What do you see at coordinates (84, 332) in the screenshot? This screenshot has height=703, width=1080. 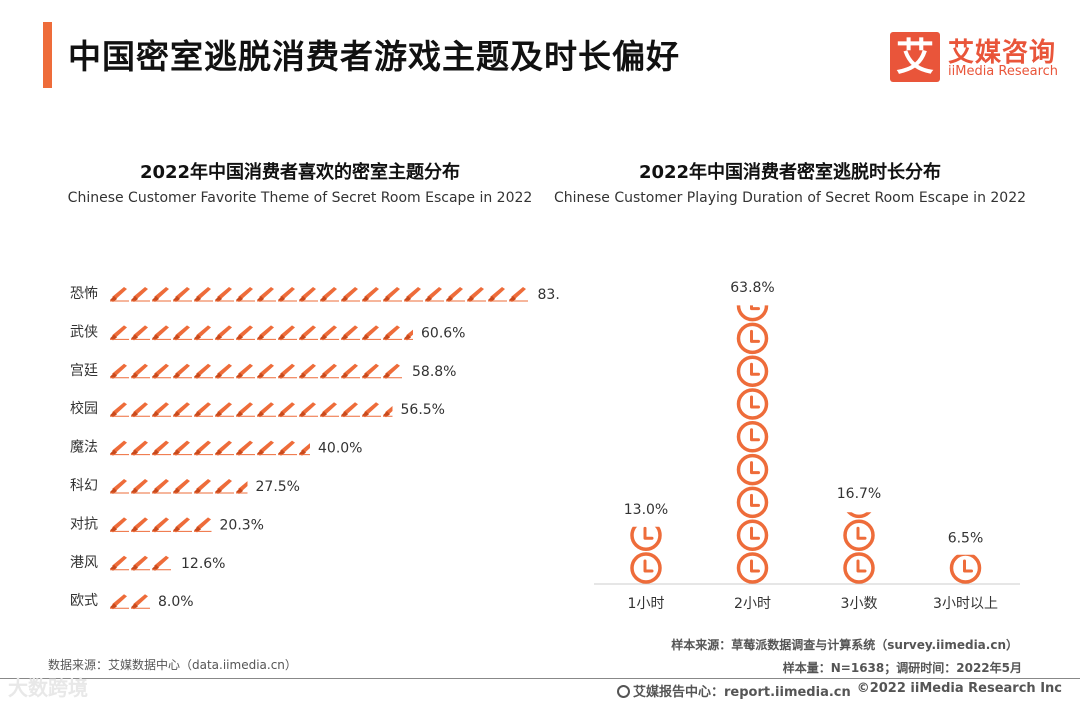 I see `theme-category-label: 武侠` at bounding box center [84, 332].